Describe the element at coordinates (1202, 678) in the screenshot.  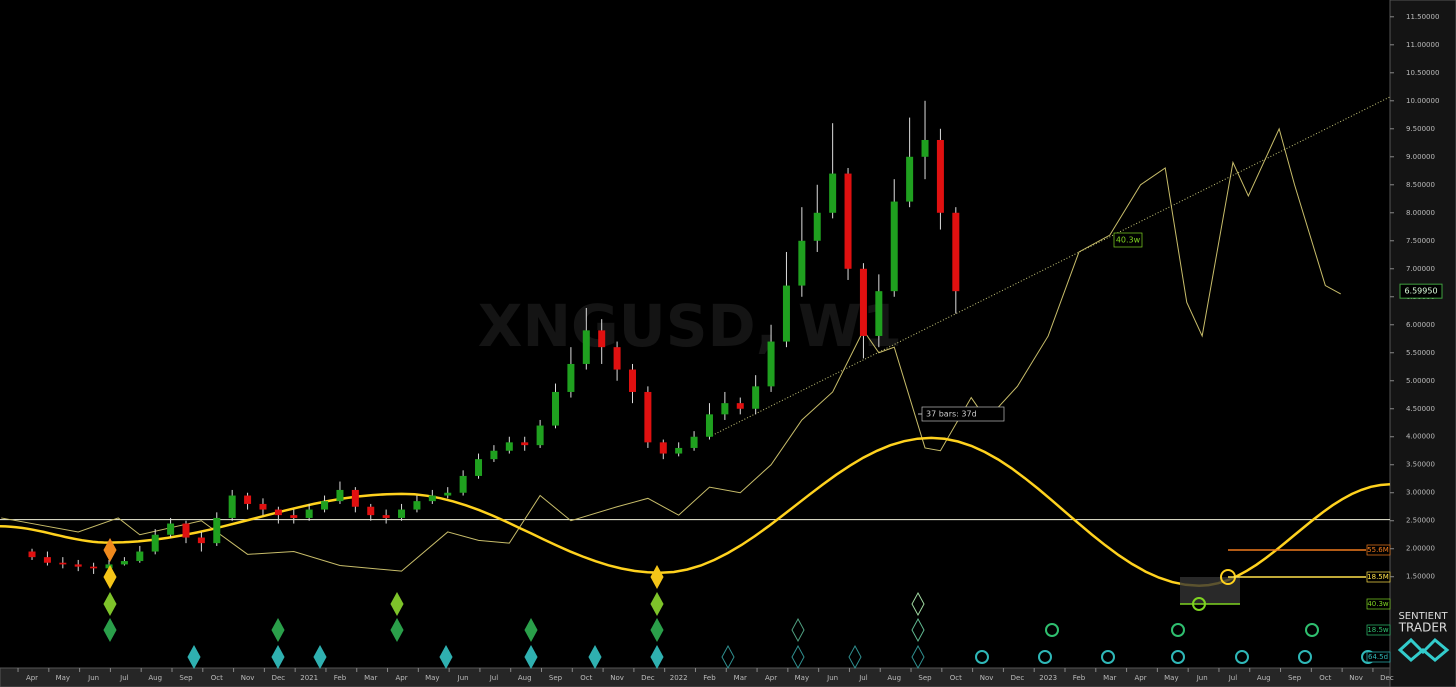
I see `x-tick-label: Jun` at that location.